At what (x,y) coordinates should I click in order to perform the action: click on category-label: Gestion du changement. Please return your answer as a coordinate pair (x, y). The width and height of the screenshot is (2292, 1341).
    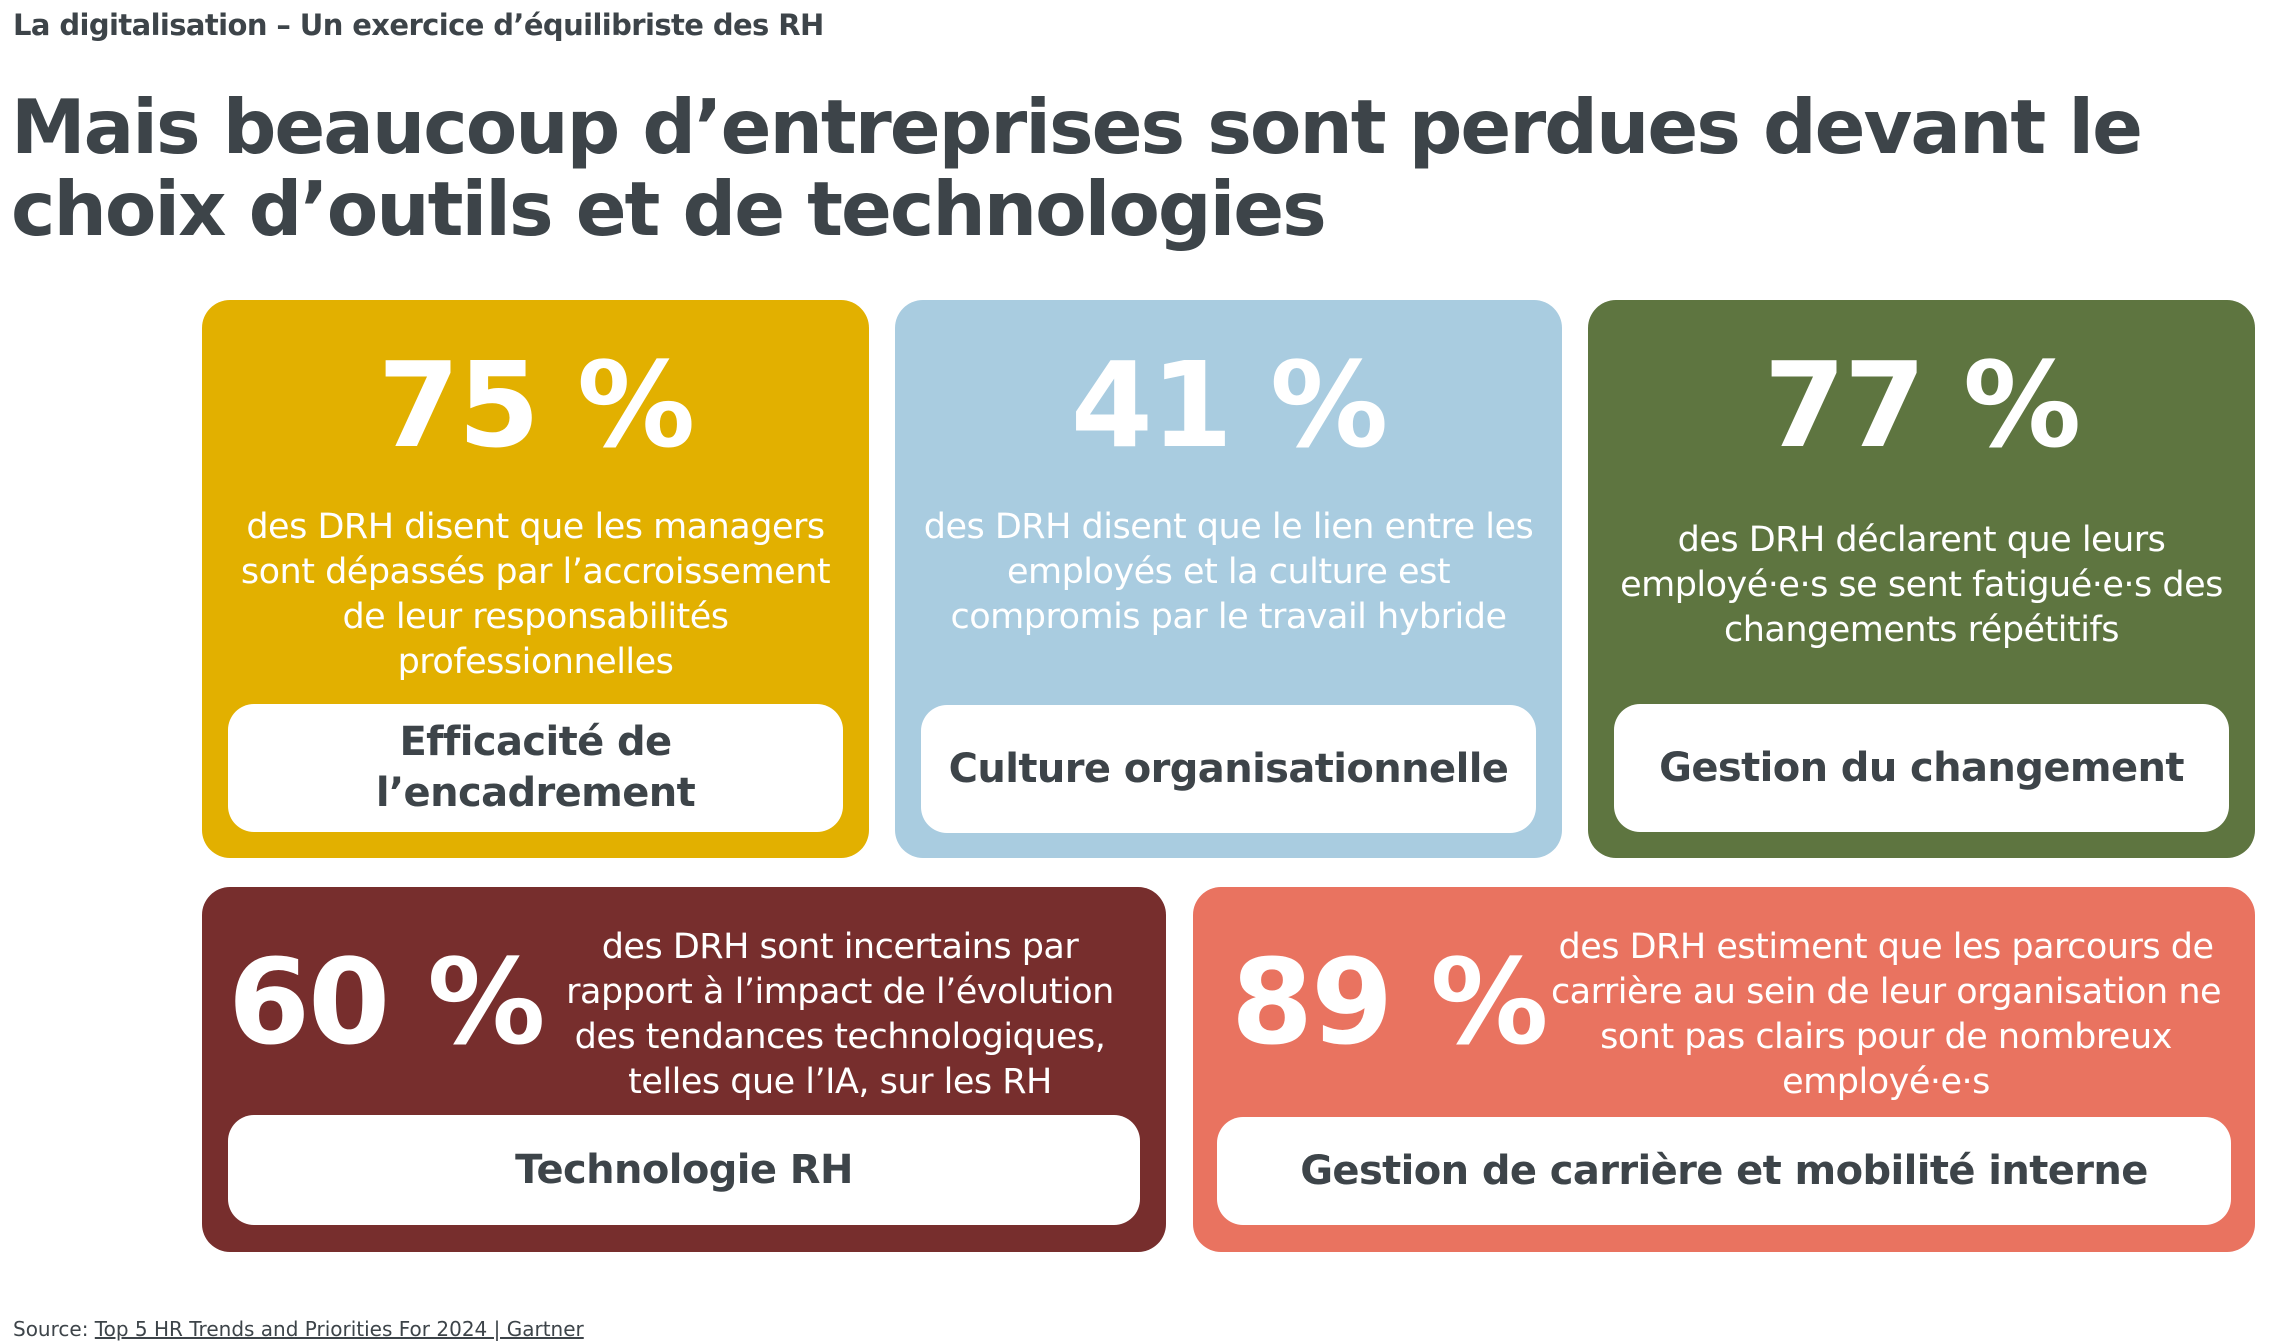
    Looking at the image, I should click on (1921, 768).